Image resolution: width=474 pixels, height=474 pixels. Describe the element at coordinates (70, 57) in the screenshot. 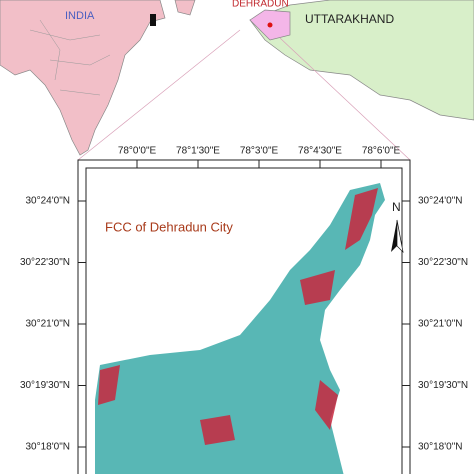

I see `state-borders` at that location.